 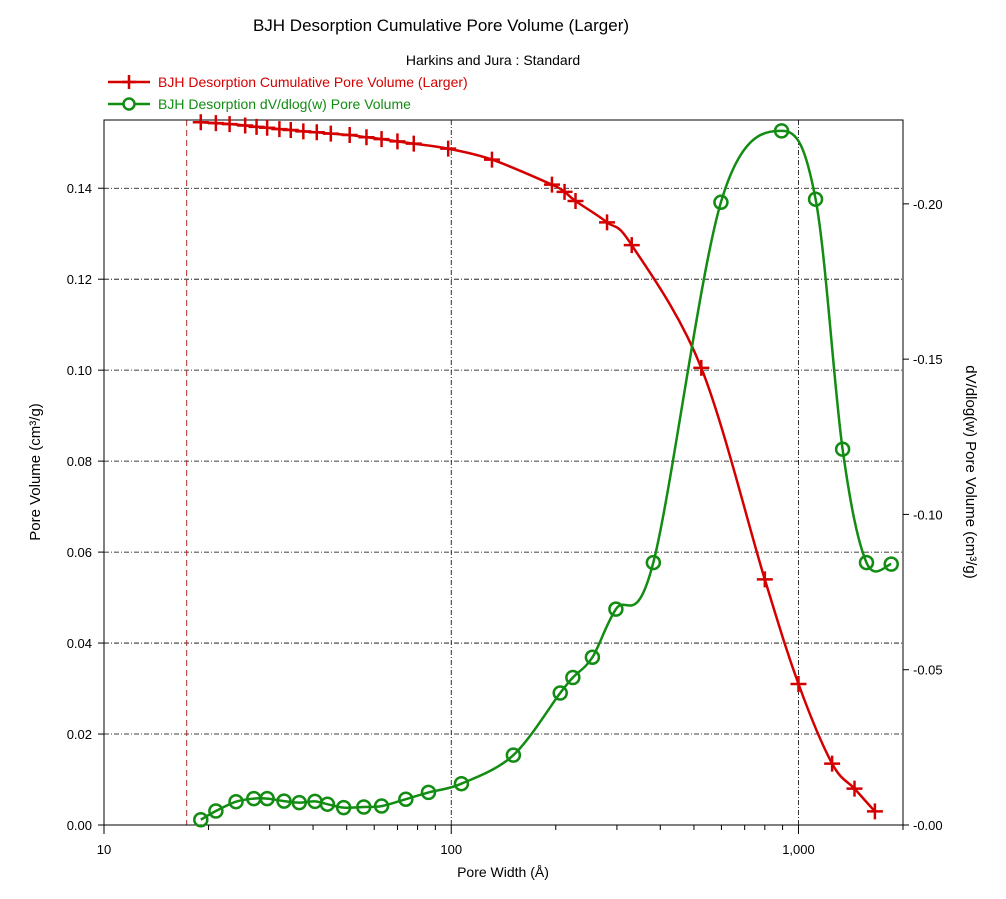 What do you see at coordinates (79, 188) in the screenshot?
I see `y-tick-label: 0.14` at bounding box center [79, 188].